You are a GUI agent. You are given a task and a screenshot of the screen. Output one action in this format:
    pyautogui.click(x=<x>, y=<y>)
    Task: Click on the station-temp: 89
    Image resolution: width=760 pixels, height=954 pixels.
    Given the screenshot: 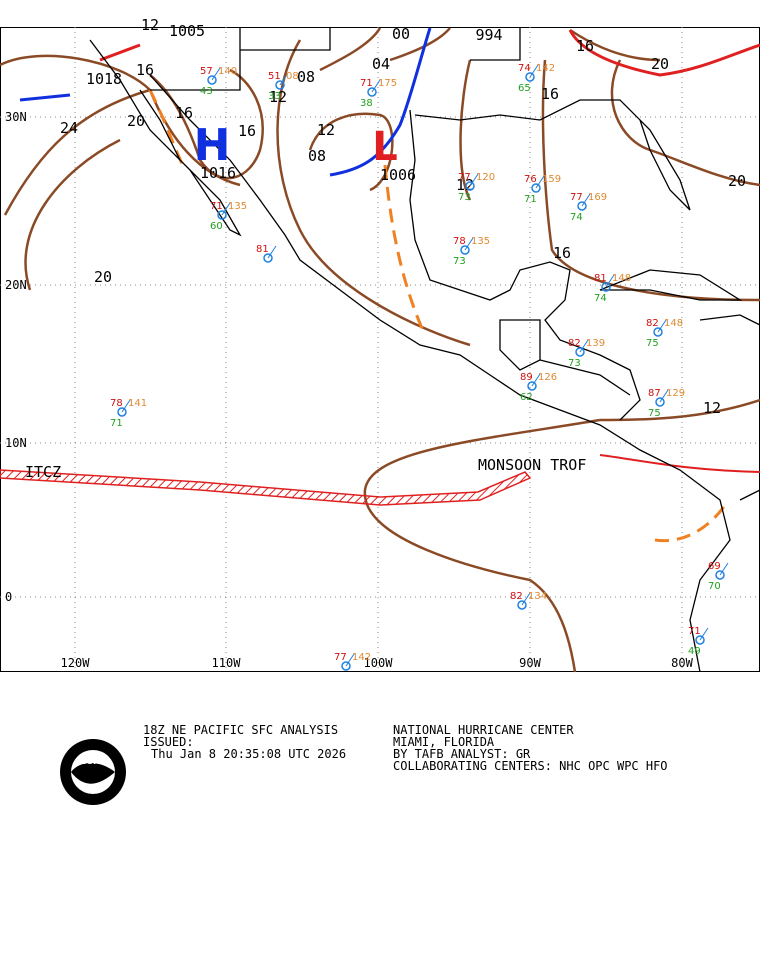 What is the action you would take?
    pyautogui.click(x=526, y=377)
    